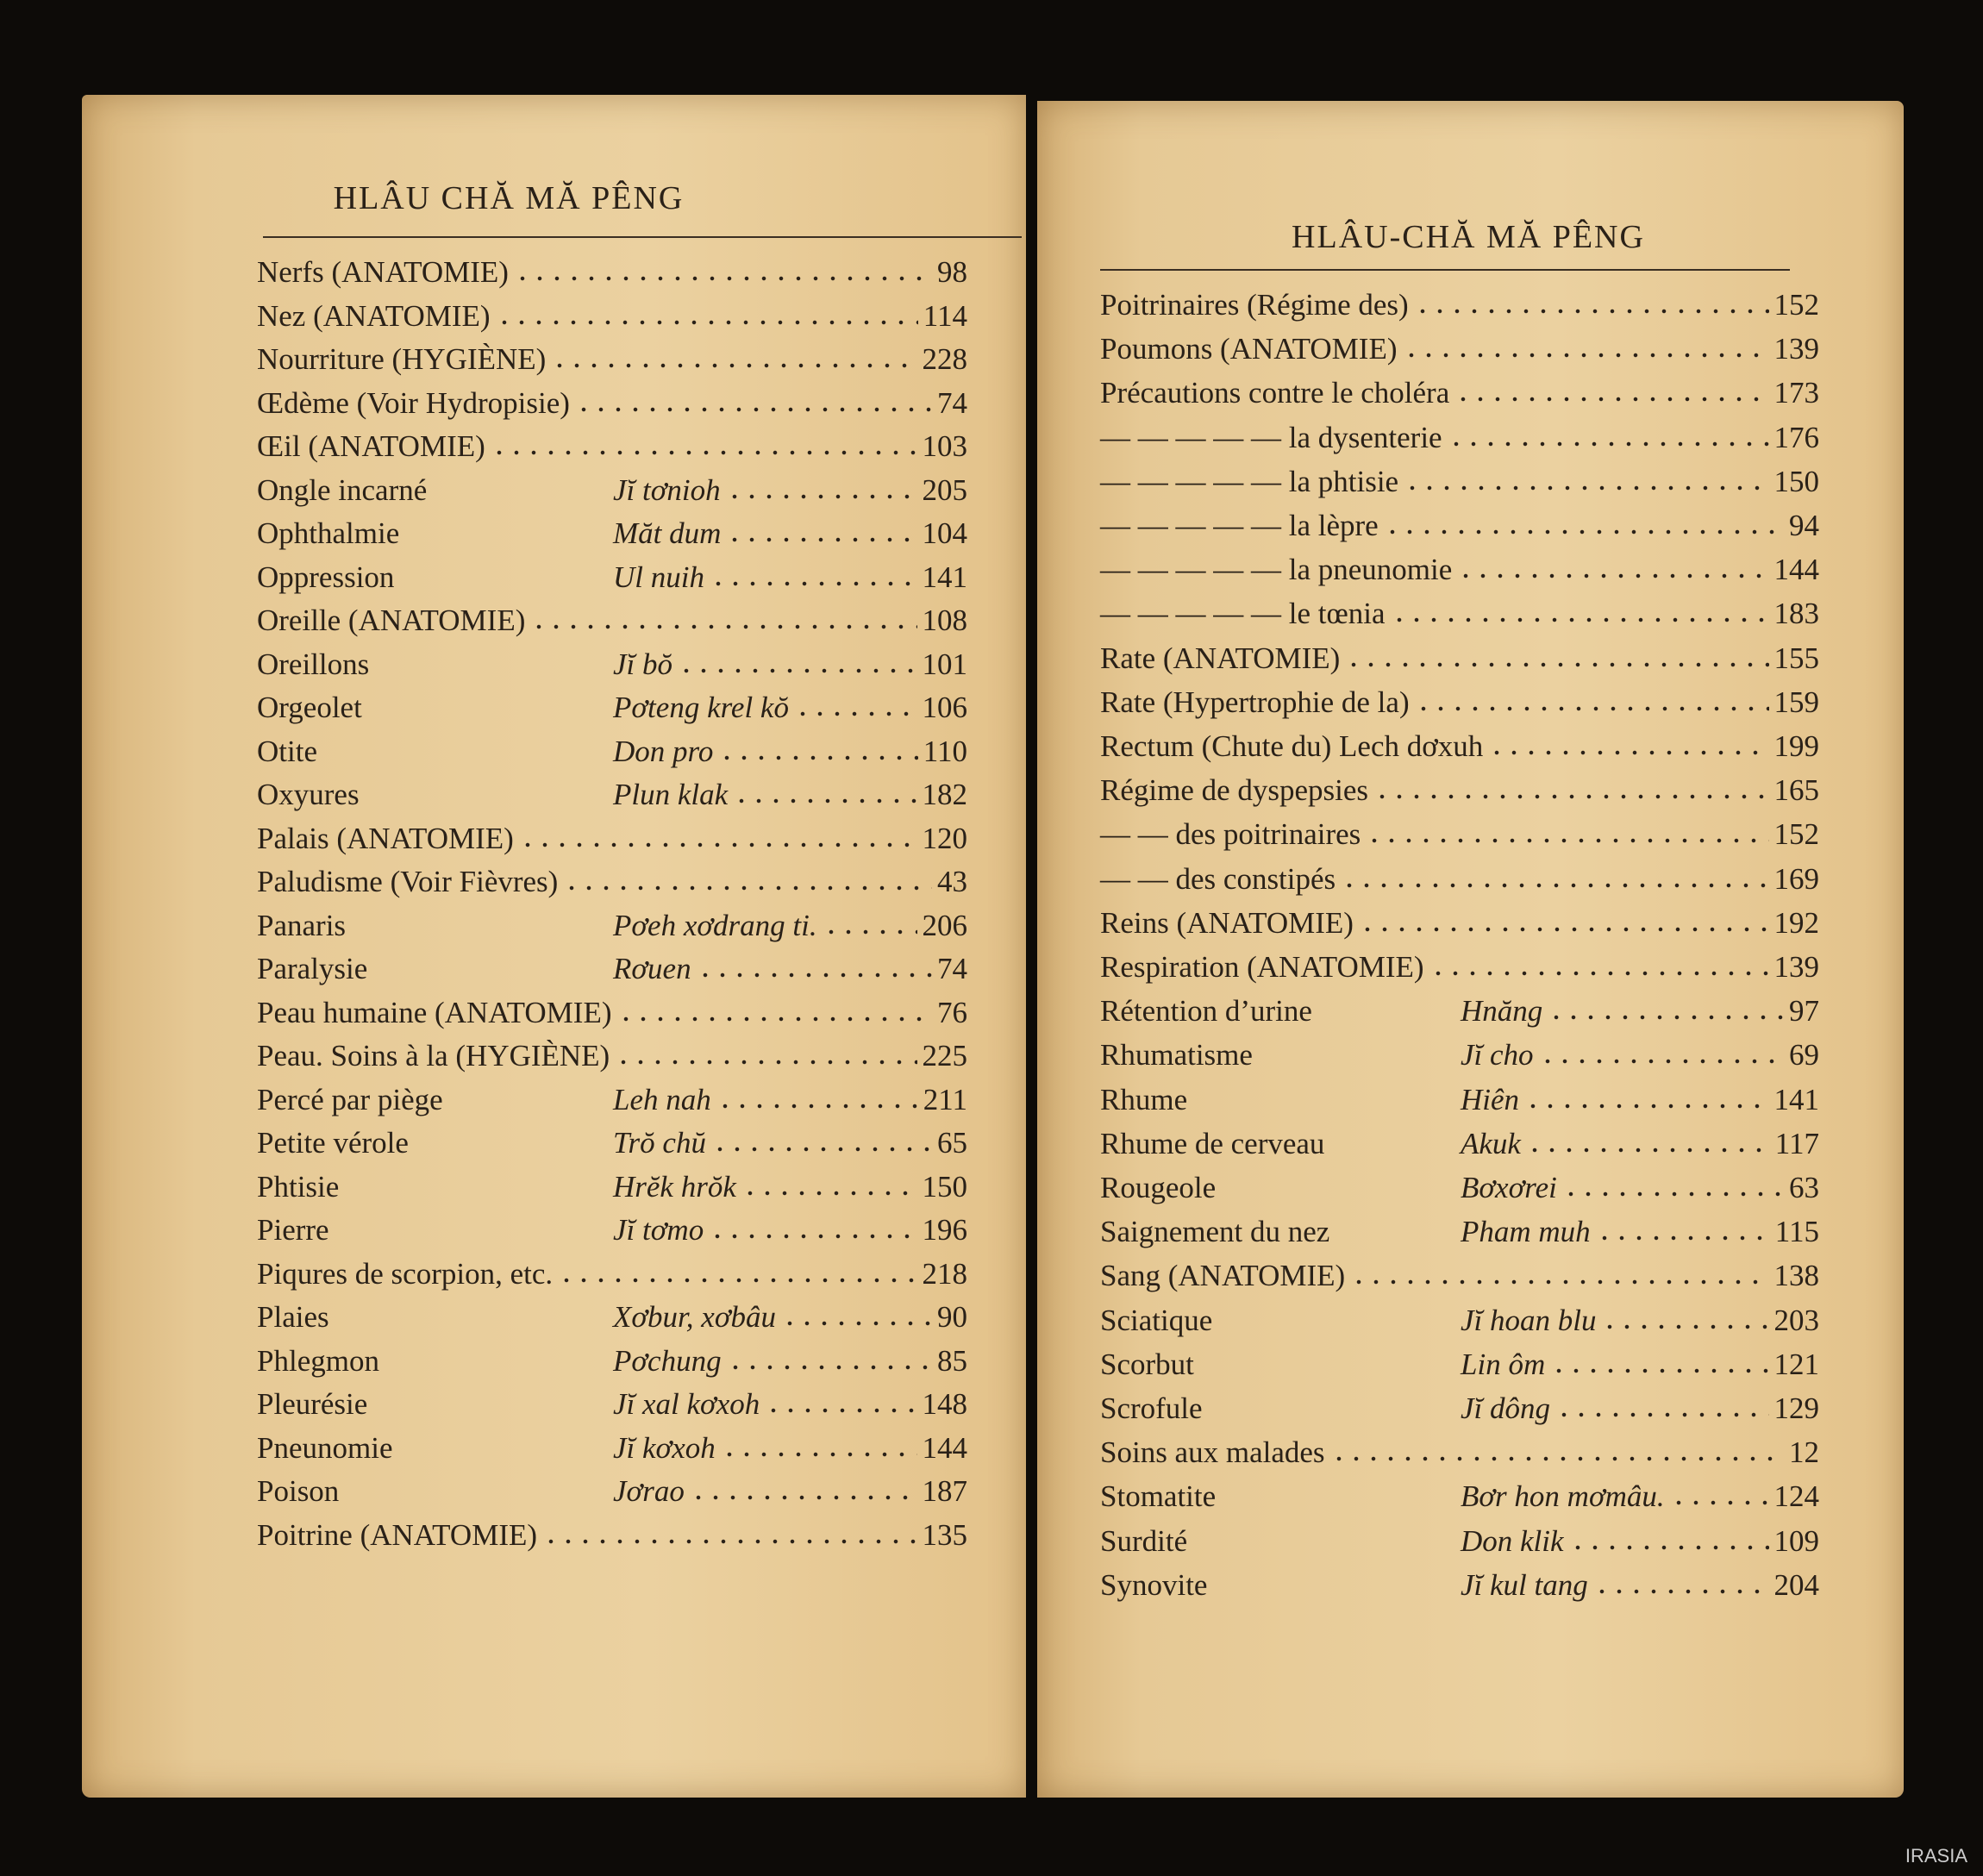  What do you see at coordinates (350, 1099) in the screenshot?
I see `entry-term: Percé par piège` at bounding box center [350, 1099].